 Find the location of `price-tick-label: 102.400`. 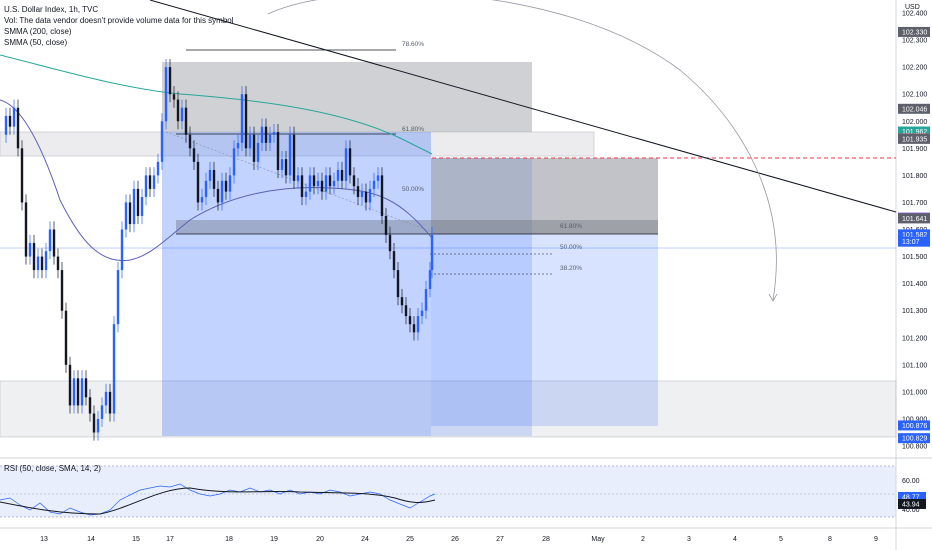

price-tick-label: 102.400 is located at coordinates (914, 14).